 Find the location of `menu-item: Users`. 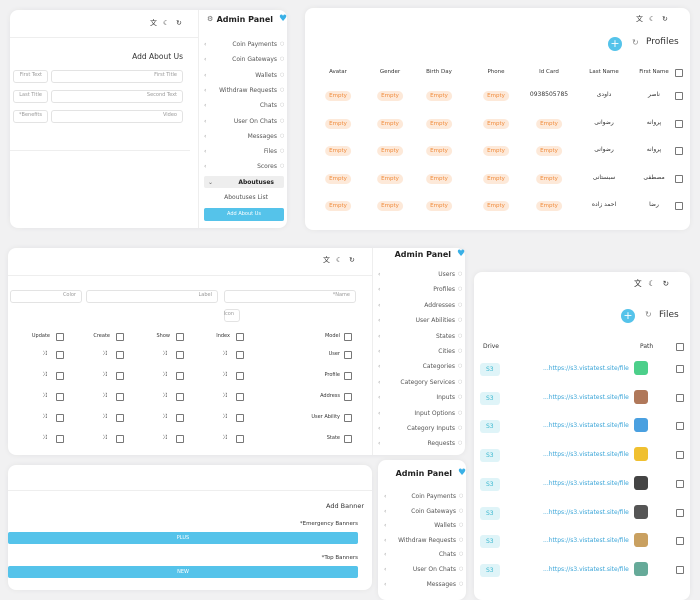

menu-item: Users is located at coordinates (446, 274).